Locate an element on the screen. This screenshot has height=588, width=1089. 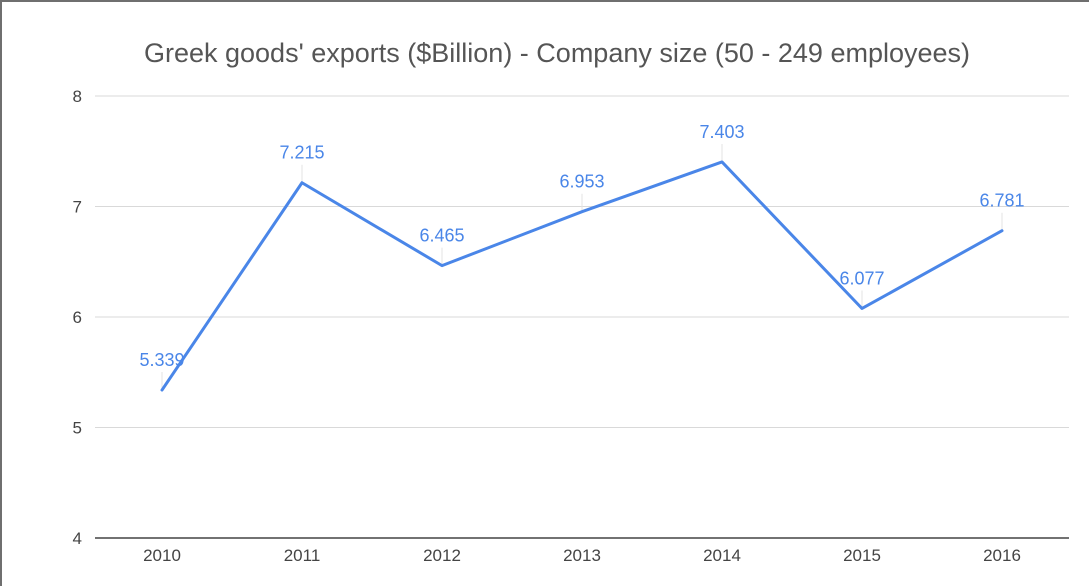
x-tick-label: 2012 is located at coordinates (442, 555).